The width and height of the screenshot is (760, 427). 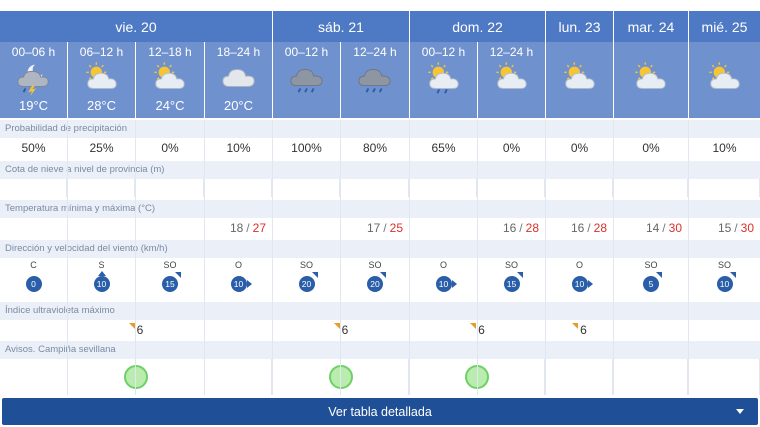 What do you see at coordinates (380, 311) in the screenshot?
I see `section-uv: Índice ultravioleta máximo` at bounding box center [380, 311].